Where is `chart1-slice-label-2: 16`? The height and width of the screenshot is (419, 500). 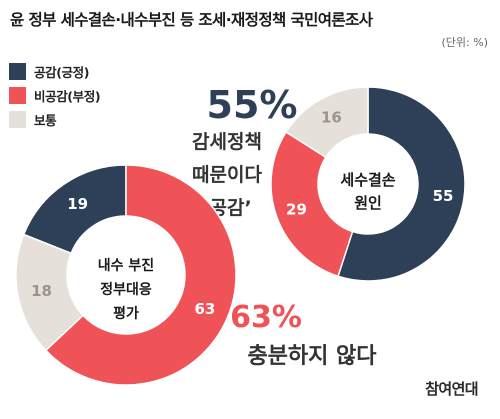
chart1-slice-label-2: 16 is located at coordinates (331, 117).